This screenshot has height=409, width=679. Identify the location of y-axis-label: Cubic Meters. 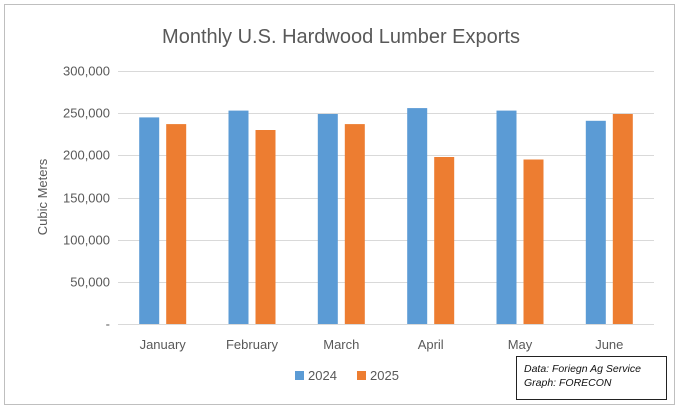
(42, 196).